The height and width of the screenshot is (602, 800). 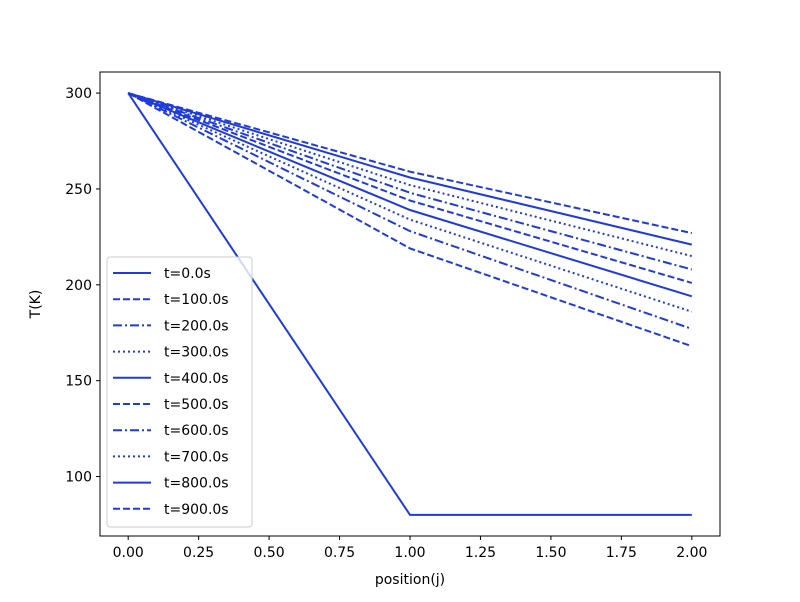 What do you see at coordinates (198, 553) in the screenshot?
I see `x-tick-label: 0.25` at bounding box center [198, 553].